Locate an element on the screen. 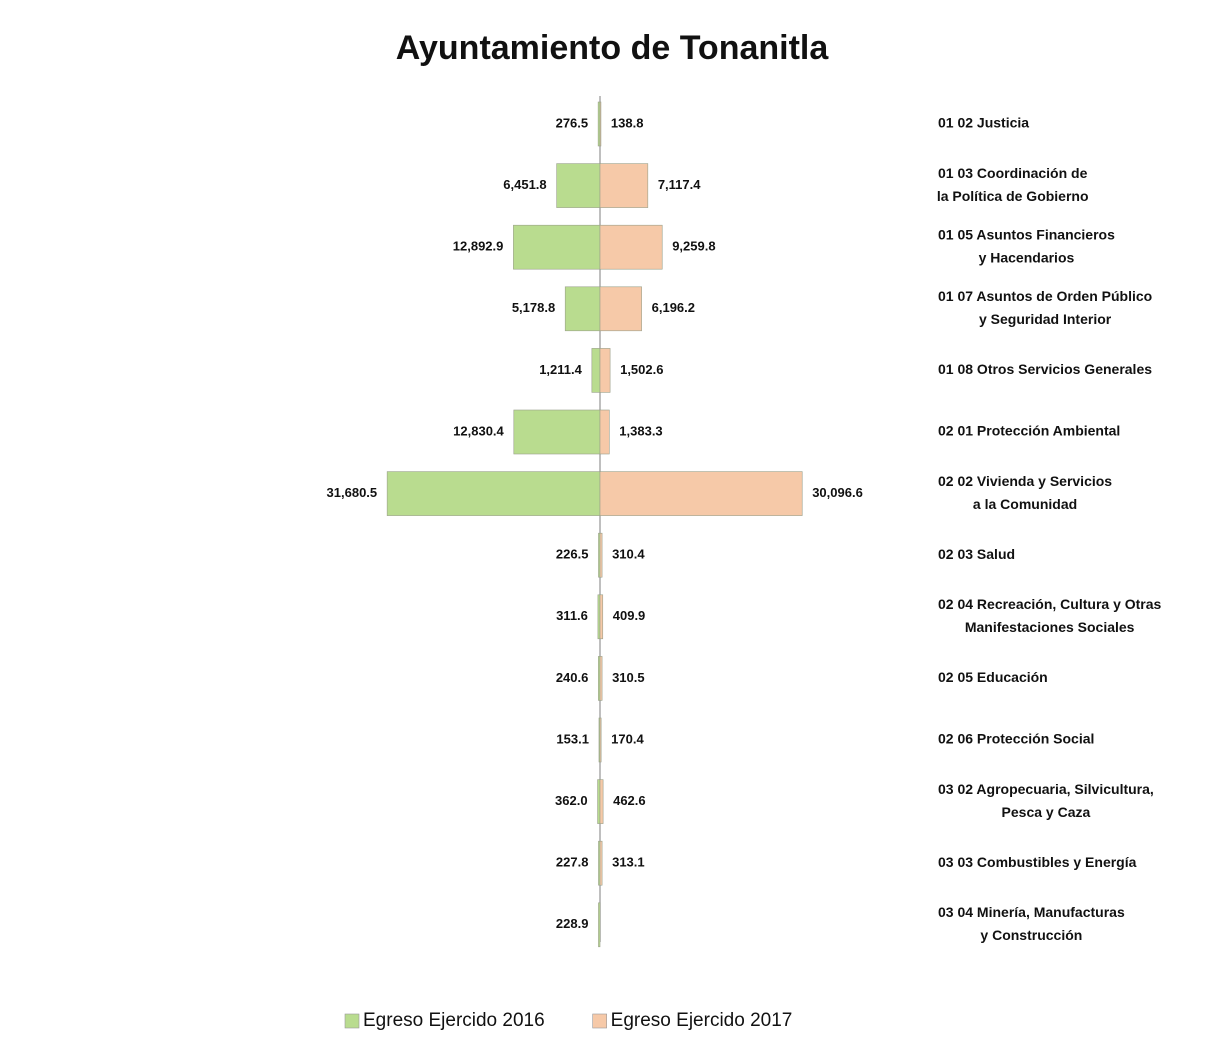 The image size is (1206, 1062). value-label: 12,830.4 is located at coordinates (478, 430).